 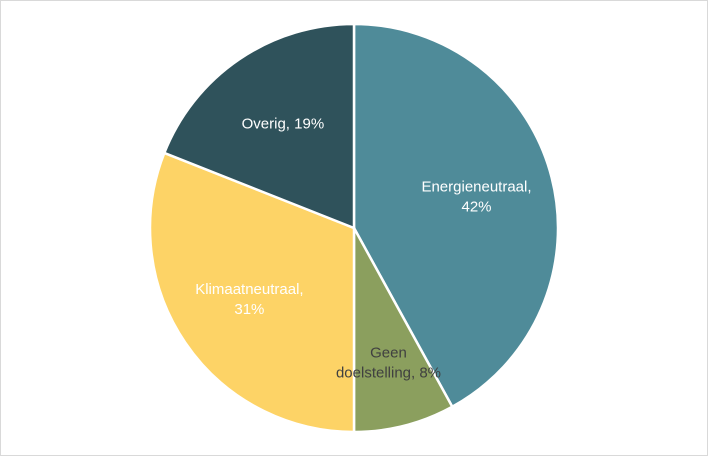 What do you see at coordinates (249, 299) in the screenshot?
I see `pie-label-klimaatneutraal: Klimaatneutraal, 31%` at bounding box center [249, 299].